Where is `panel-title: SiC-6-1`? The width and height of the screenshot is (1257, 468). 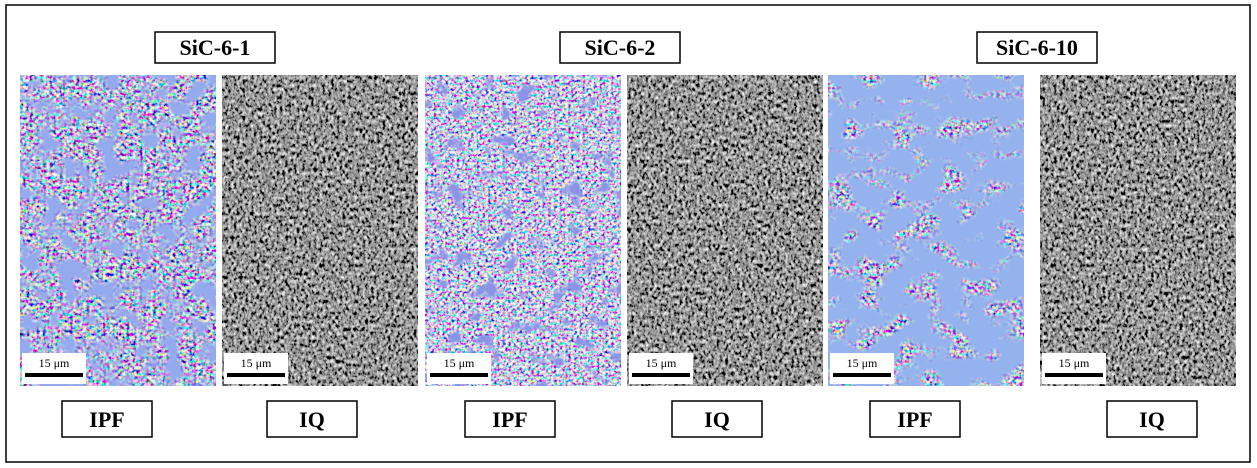
panel-title: SiC-6-1 is located at coordinates (215, 47).